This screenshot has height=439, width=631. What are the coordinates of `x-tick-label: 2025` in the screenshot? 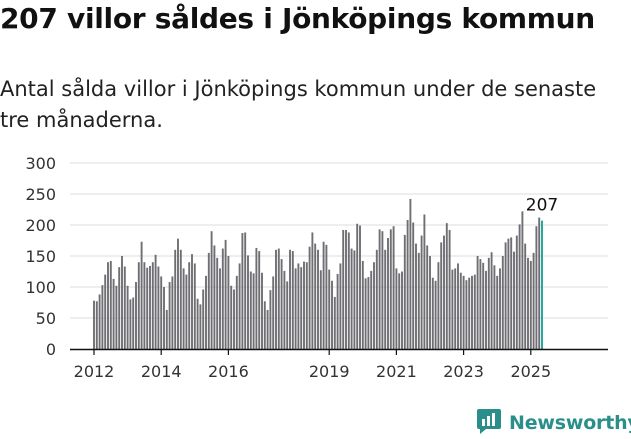 It's located at (530, 371).